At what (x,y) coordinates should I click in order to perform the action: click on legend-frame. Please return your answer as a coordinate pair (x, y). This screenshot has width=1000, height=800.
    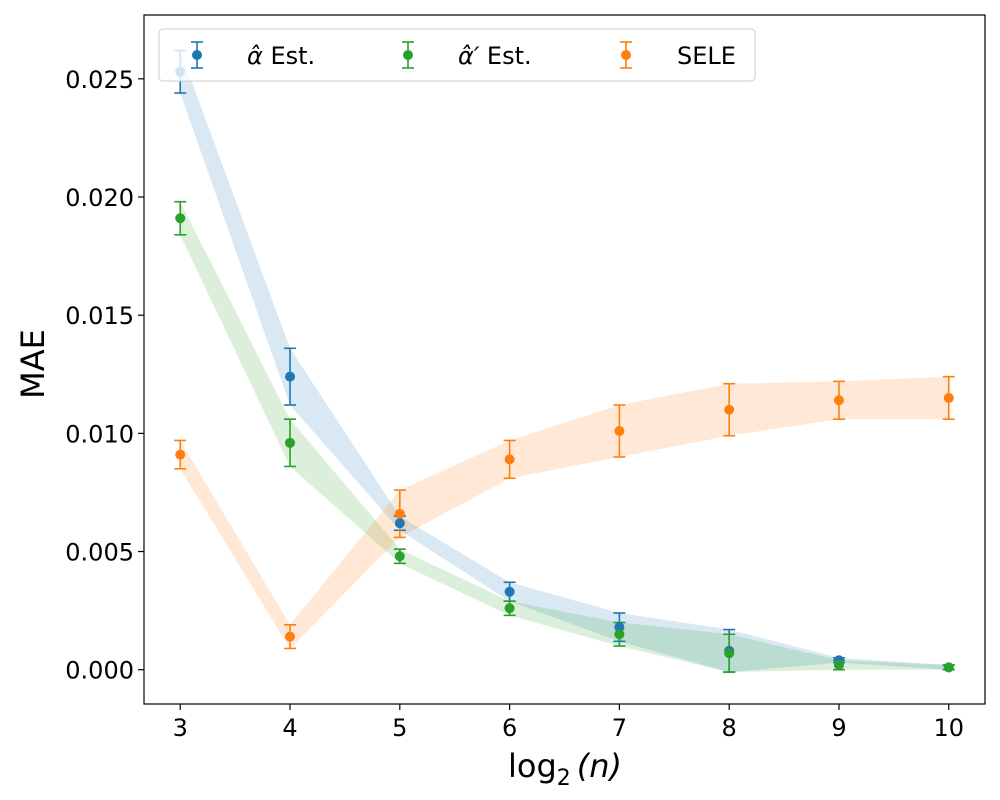
    Looking at the image, I should click on (457, 55).